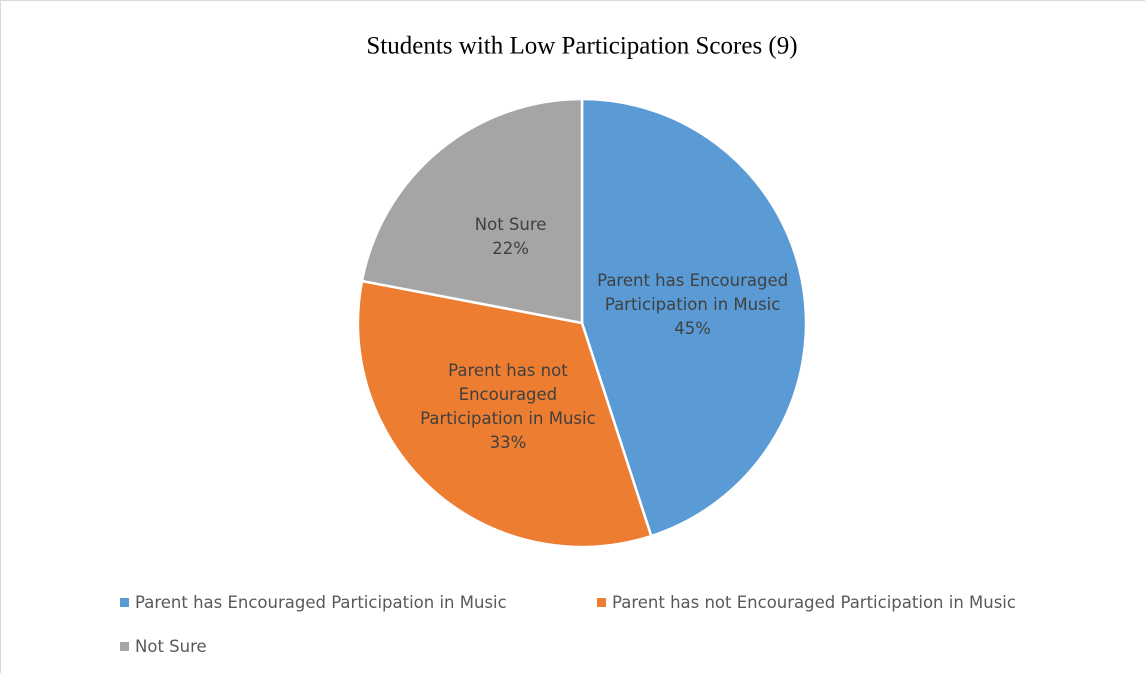 This screenshot has width=1145, height=673. Describe the element at coordinates (508, 442) in the screenshot. I see `data-label-value: 33%` at that location.